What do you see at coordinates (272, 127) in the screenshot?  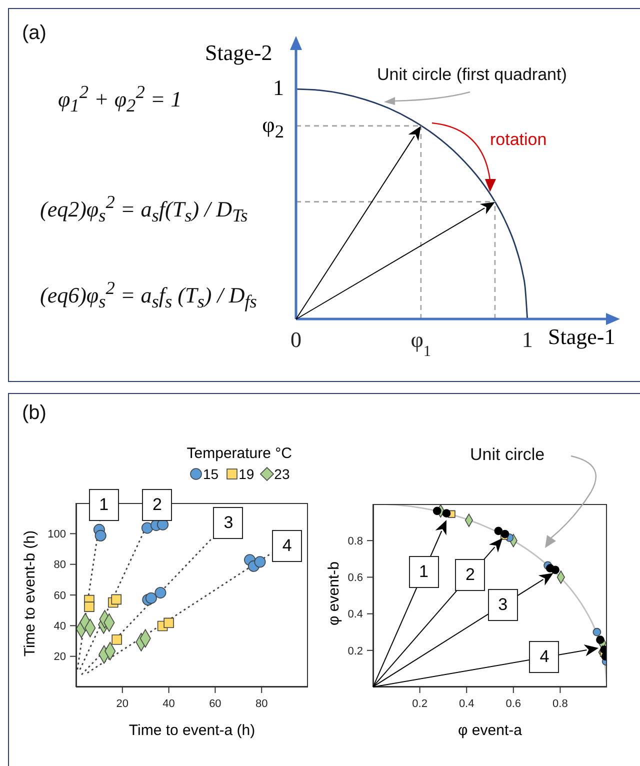 I see `annotation: φ$_{2}$` at bounding box center [272, 127].